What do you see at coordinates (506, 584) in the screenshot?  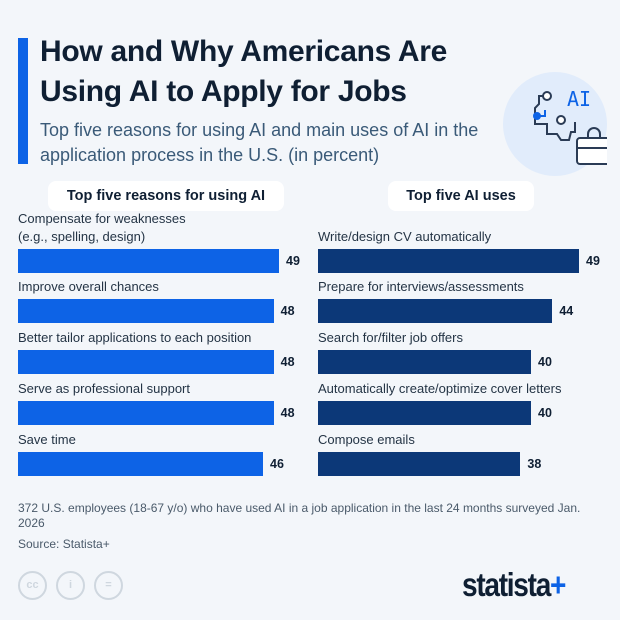 I see `brand-text: statista` at bounding box center [506, 584].